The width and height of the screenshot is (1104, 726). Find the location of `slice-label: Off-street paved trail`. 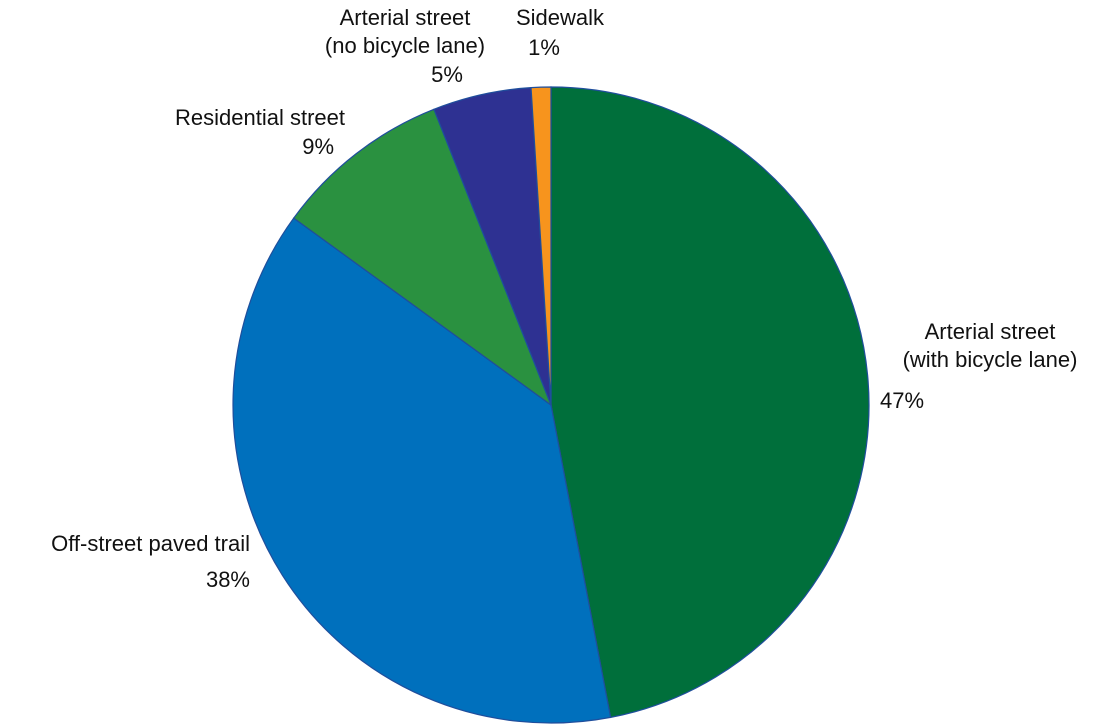

slice-label: Off-street paved trail is located at coordinates (150, 543).